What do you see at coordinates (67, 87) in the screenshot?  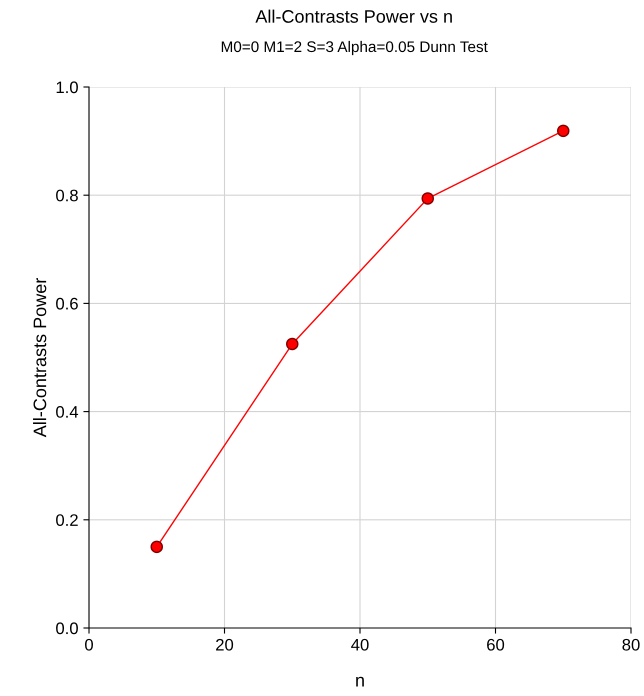 I see `y-tick-label: 1.0` at bounding box center [67, 87].